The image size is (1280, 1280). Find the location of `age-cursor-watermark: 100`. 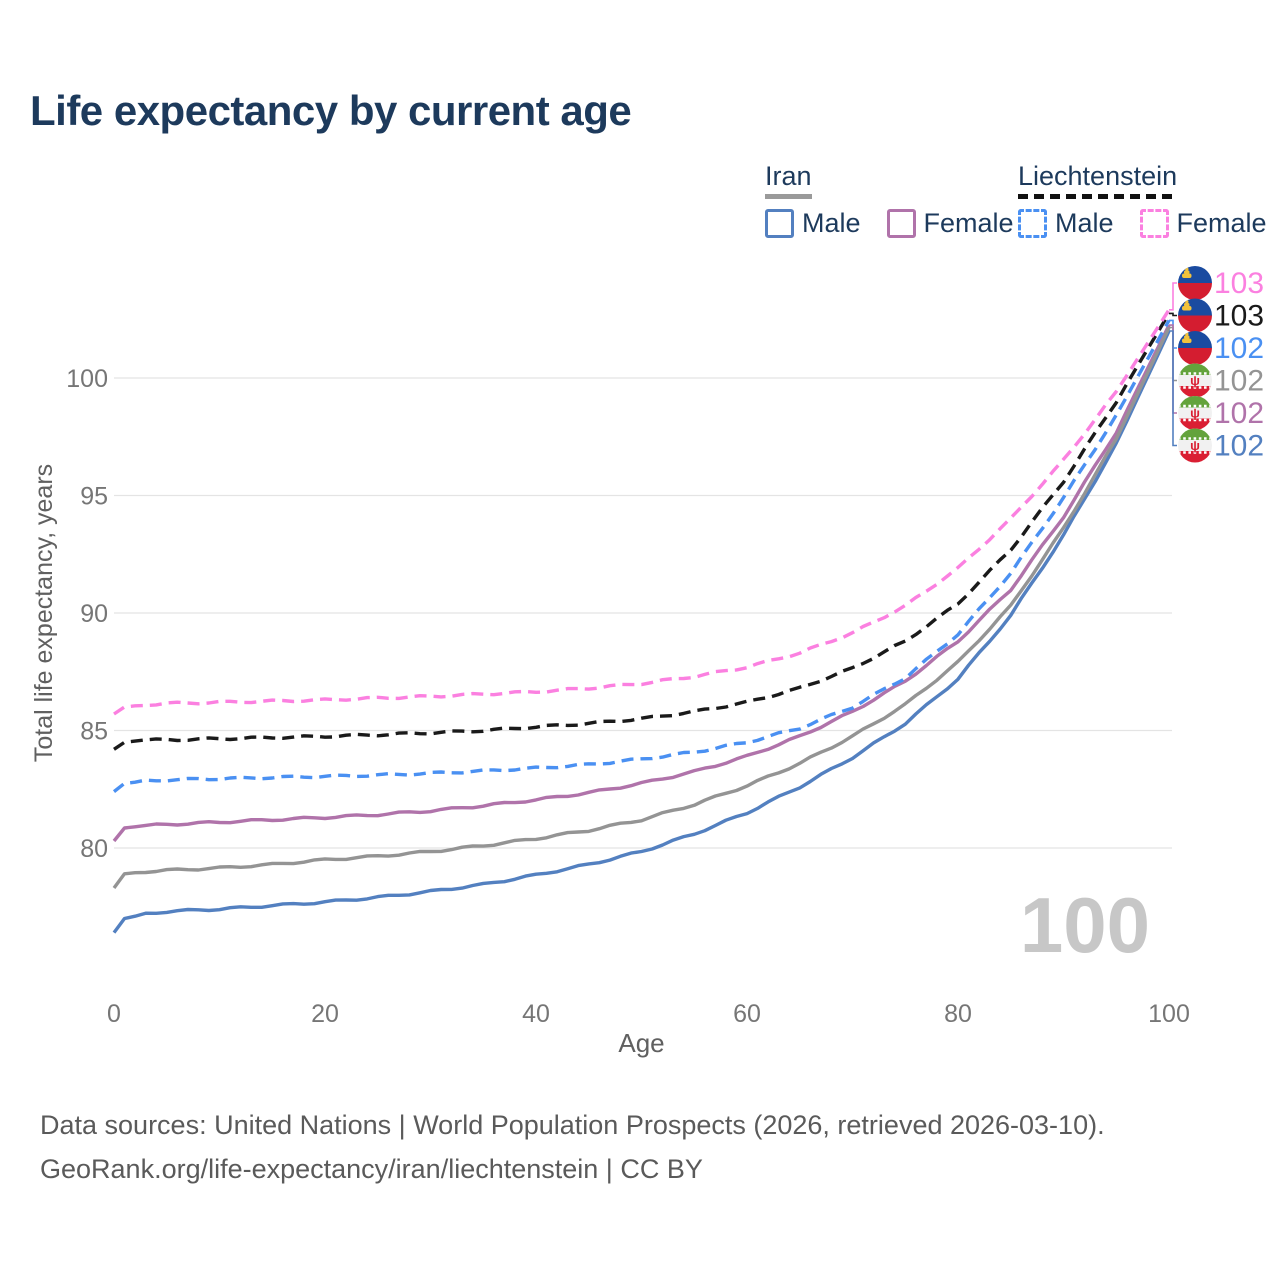

age-cursor-watermark: 100 is located at coordinates (1085, 925).